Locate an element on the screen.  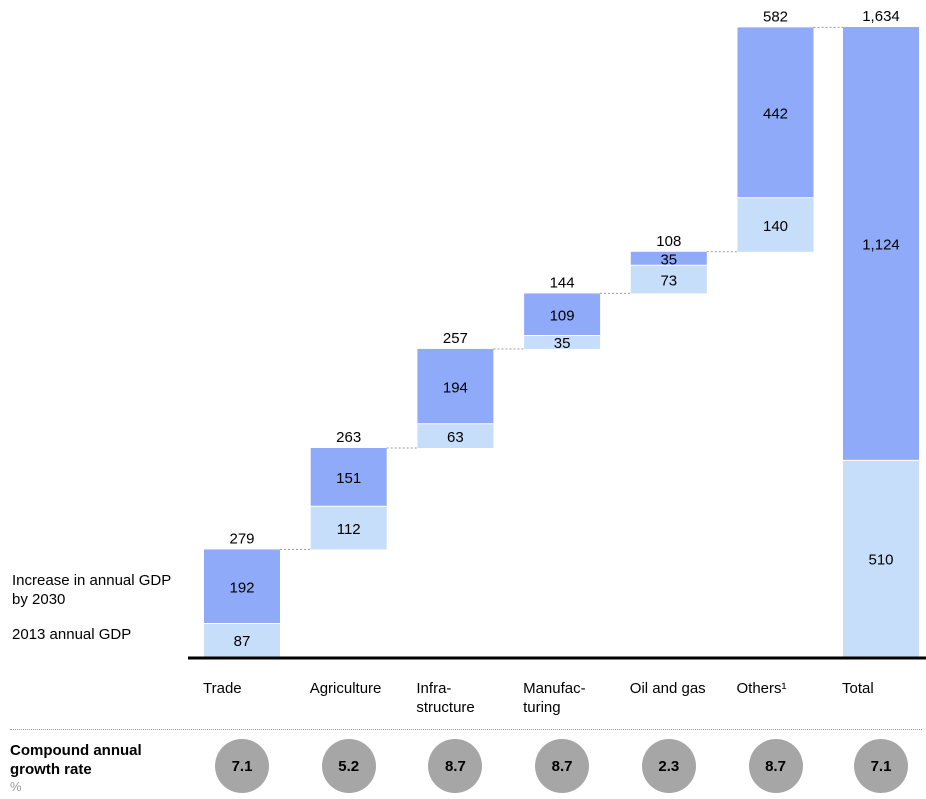
legend-increase-label: Increase in annual GDP by 2030 is located at coordinates (92, 590).